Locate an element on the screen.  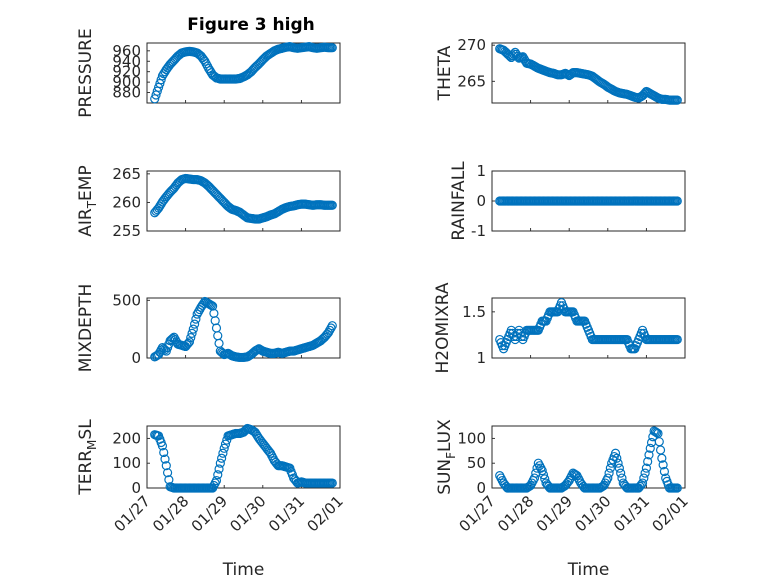
y-tick-label: 265 is located at coordinates (471, 81).